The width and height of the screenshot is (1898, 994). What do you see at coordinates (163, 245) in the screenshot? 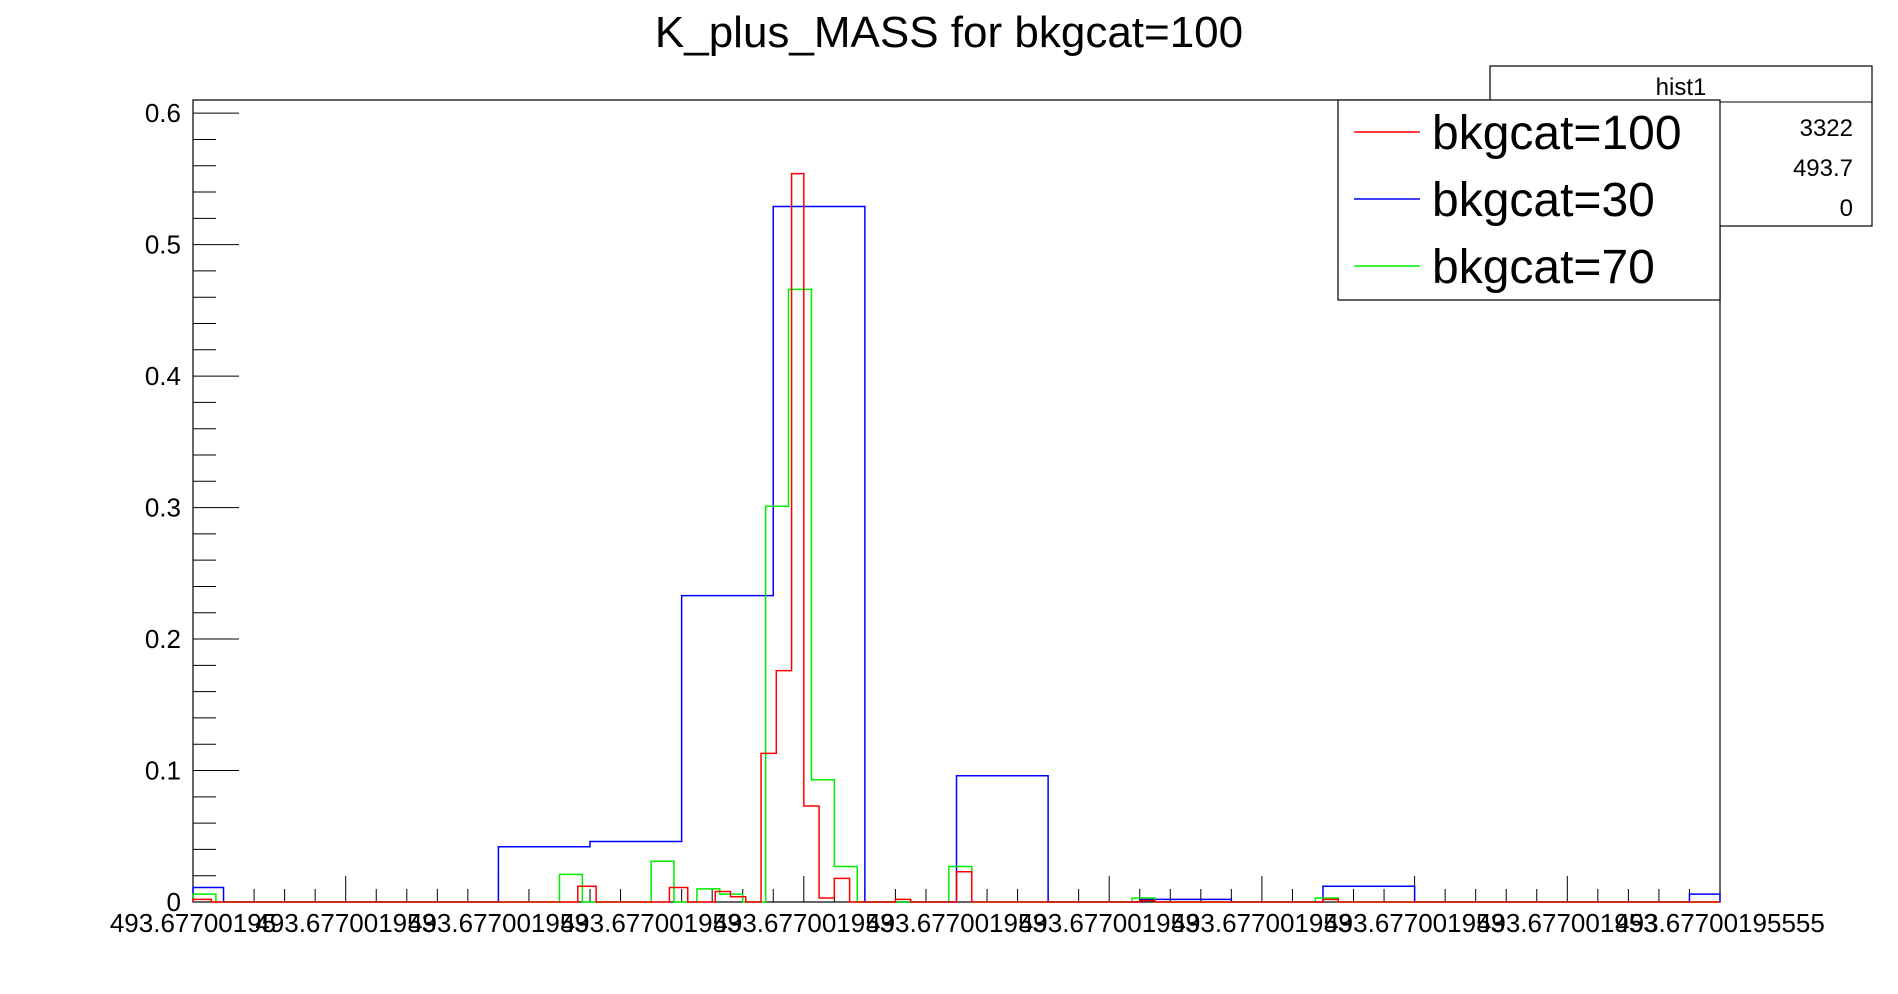
I see `y-tick-label: 0.5` at bounding box center [163, 245].